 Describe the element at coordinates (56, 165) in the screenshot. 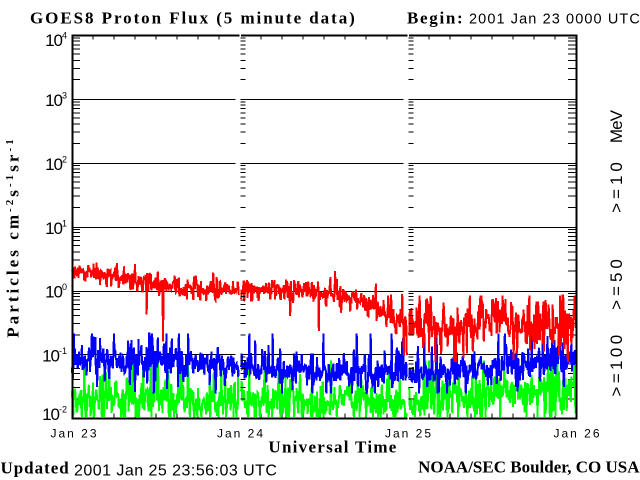

I see `svg-text: 10²` at that location.